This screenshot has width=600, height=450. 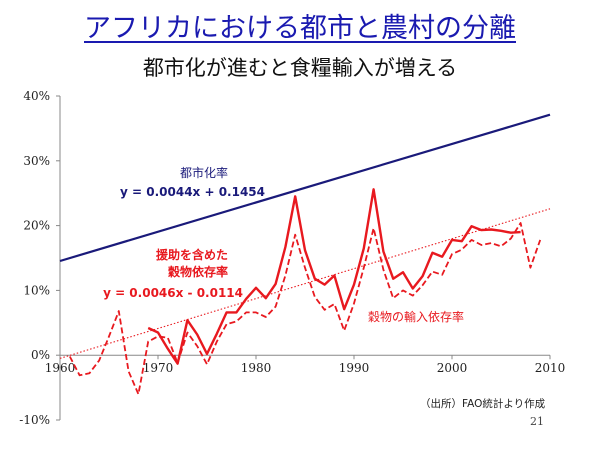 I want to click on y-tick-label: 20%, so click(x=36, y=226).